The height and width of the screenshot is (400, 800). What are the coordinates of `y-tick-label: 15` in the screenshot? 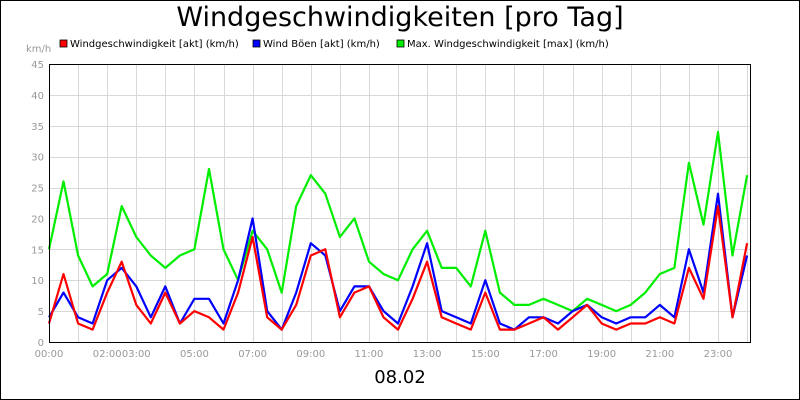 It's located at (37, 250).